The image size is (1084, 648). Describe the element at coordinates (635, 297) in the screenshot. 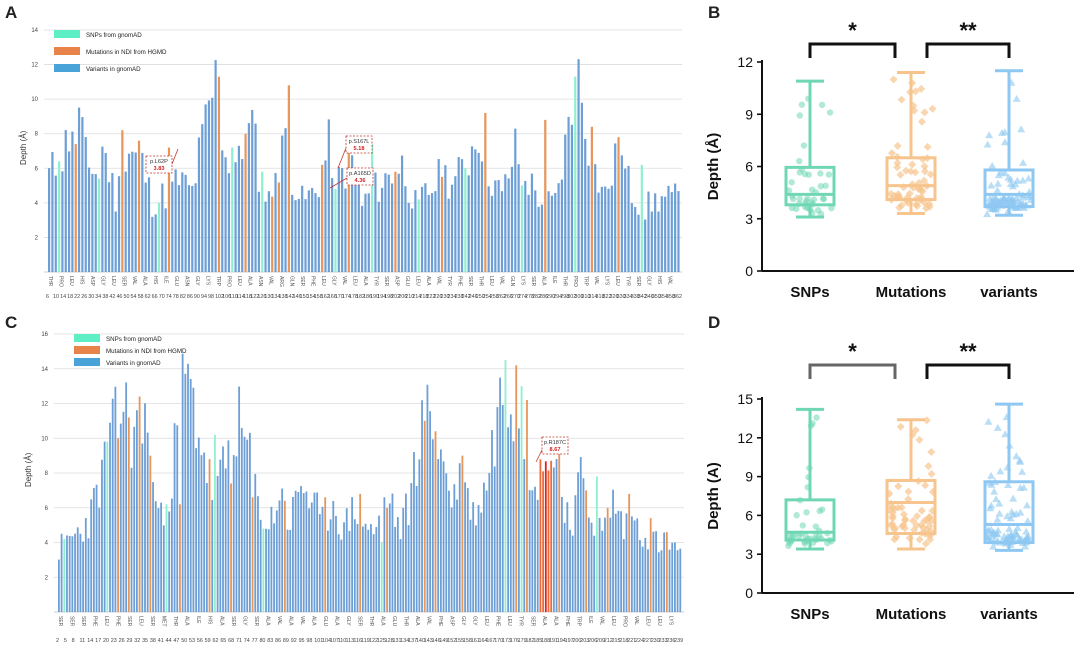

I see `index-label: 338` at that location.